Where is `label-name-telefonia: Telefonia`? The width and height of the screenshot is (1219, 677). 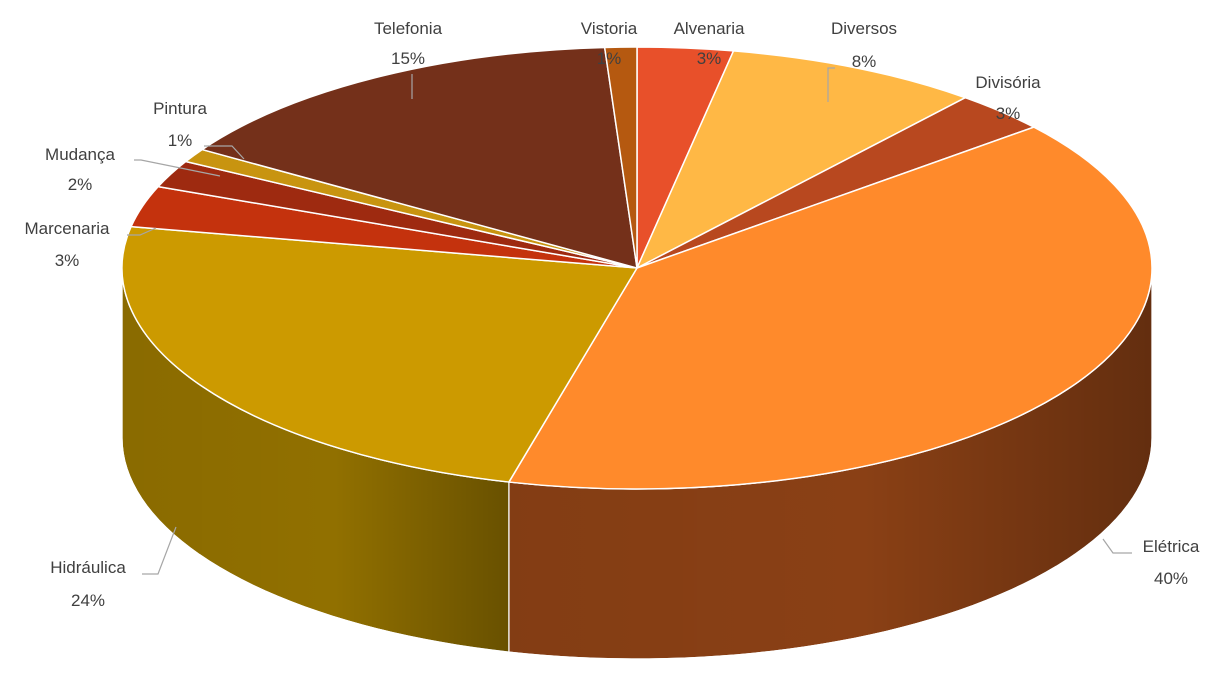 label-name-telefonia: Telefonia is located at coordinates (408, 28).